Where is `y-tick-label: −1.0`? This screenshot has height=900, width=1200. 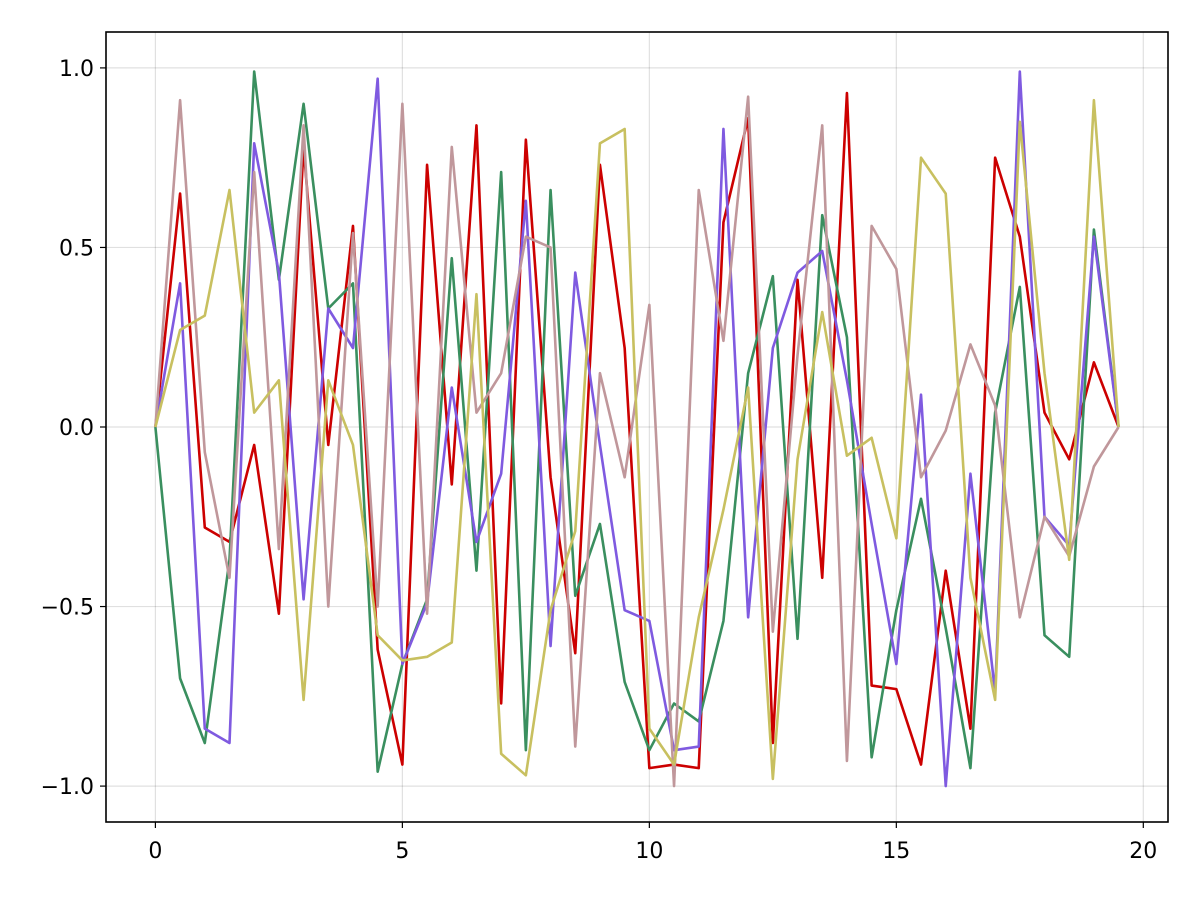
y-tick-label: −1.0 is located at coordinates (67, 787).